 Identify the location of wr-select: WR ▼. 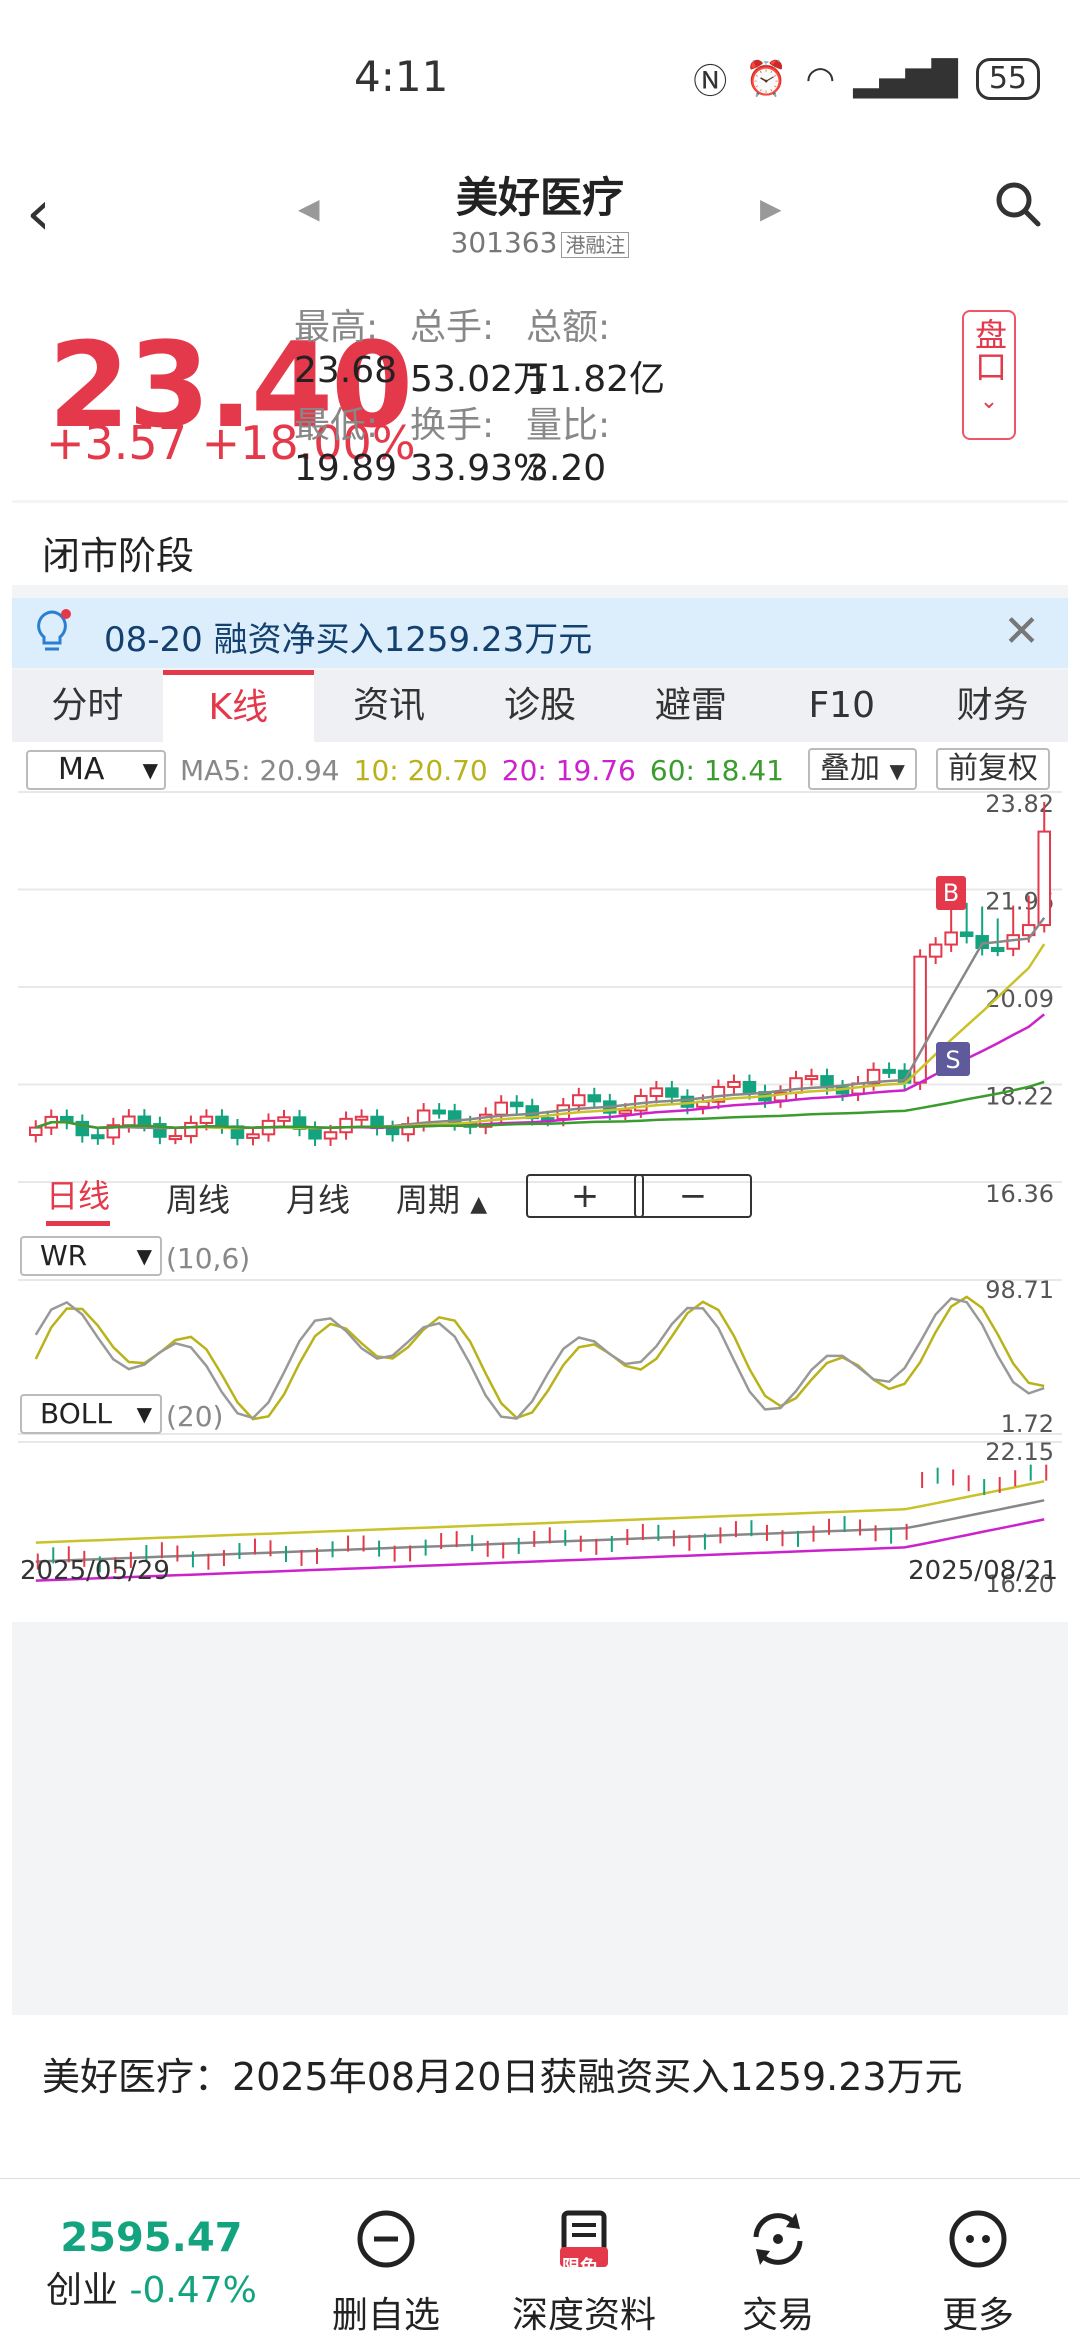
(91, 1256).